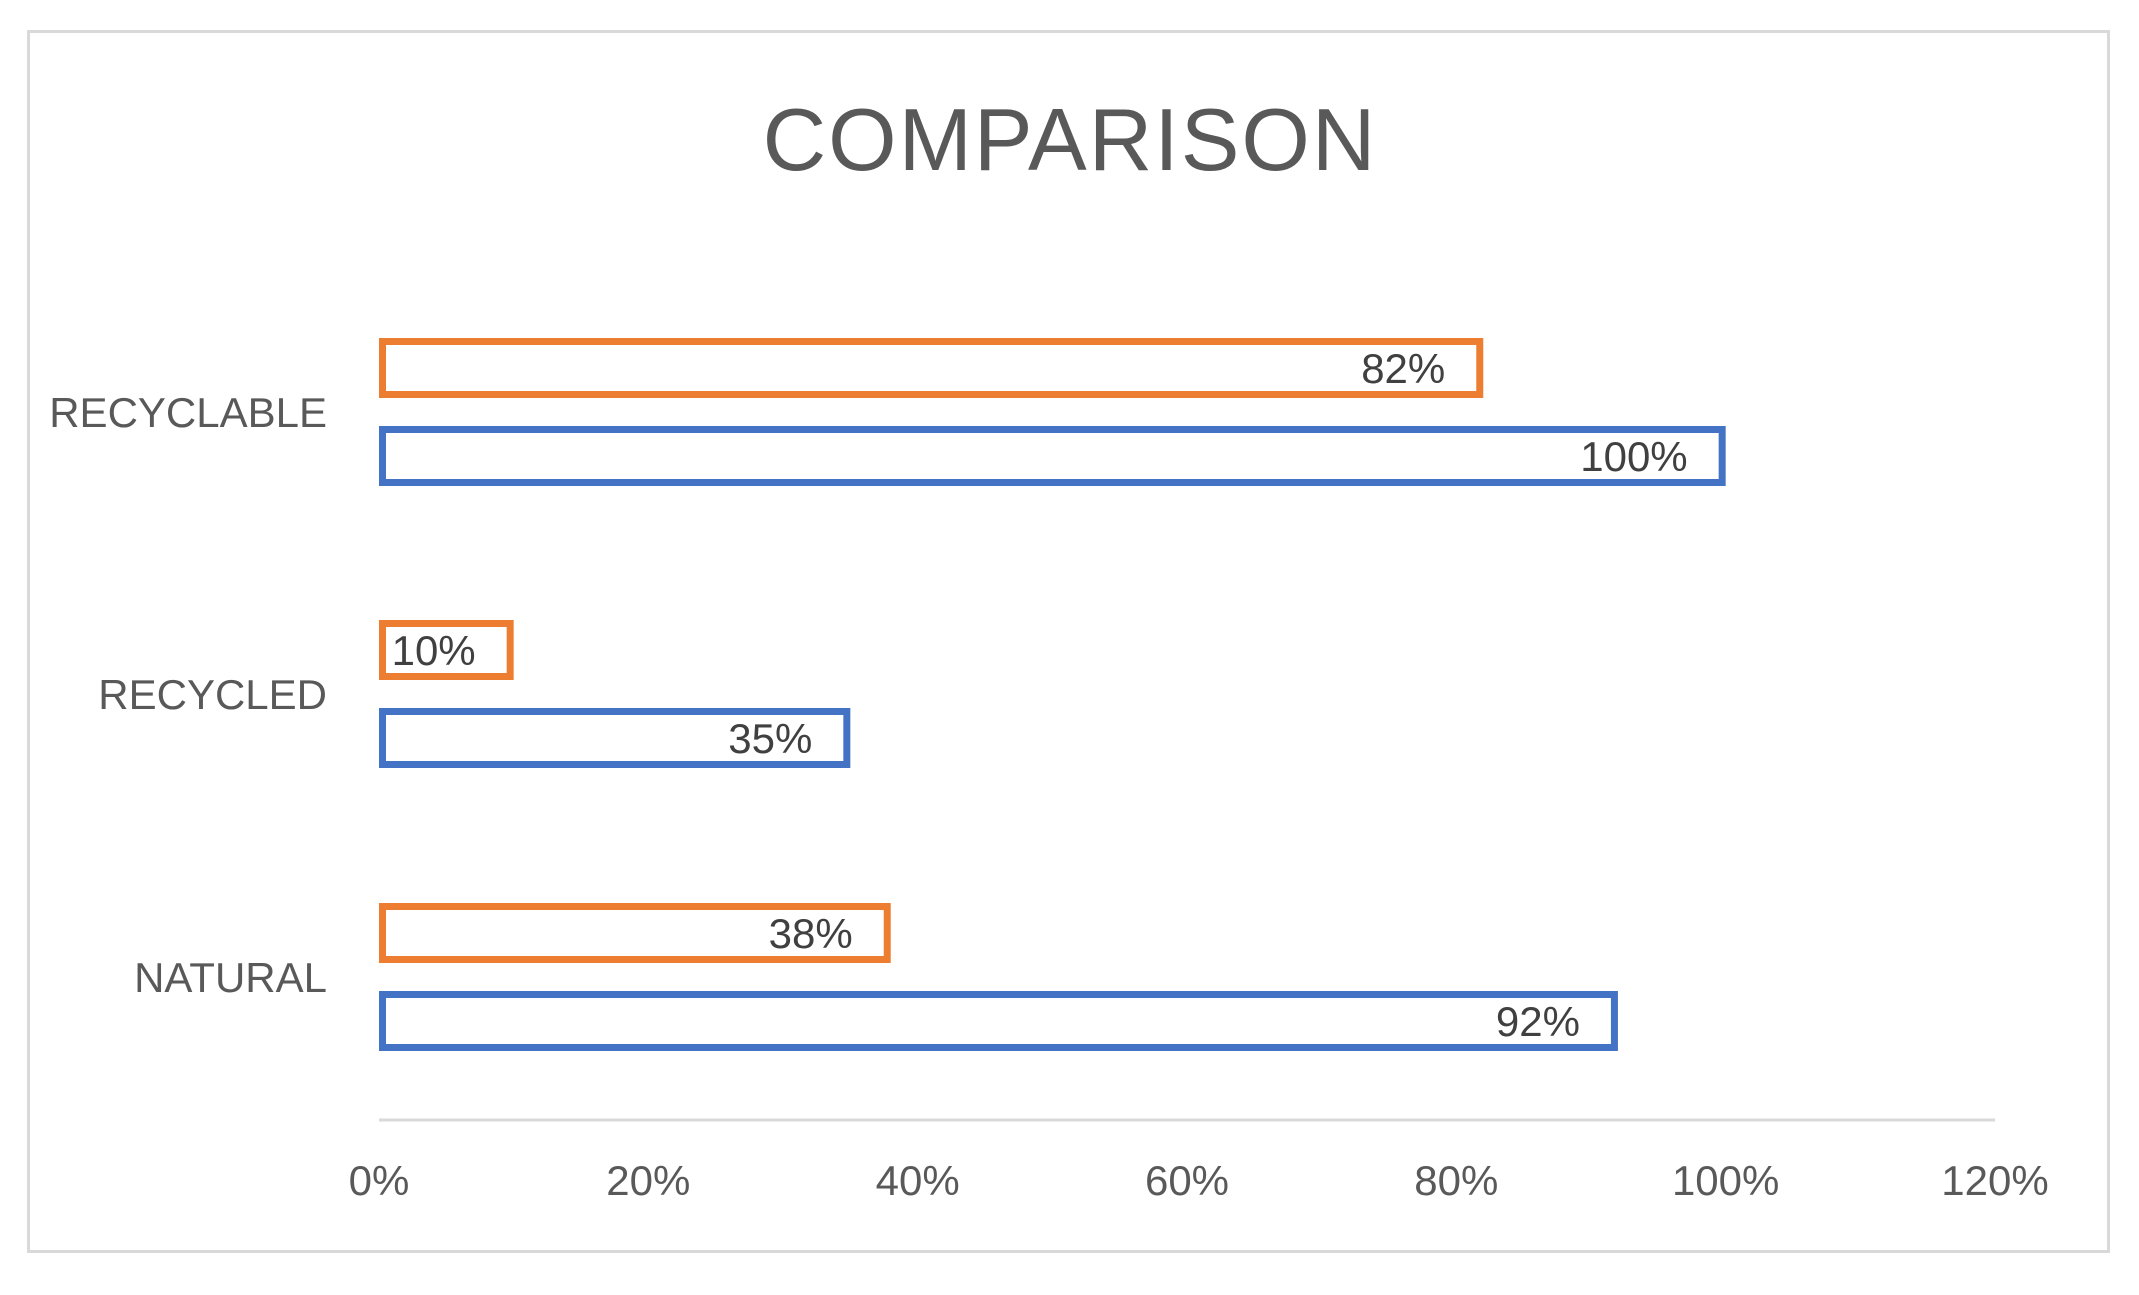  I want to click on x-tick-label: 100%, so click(1725, 1180).